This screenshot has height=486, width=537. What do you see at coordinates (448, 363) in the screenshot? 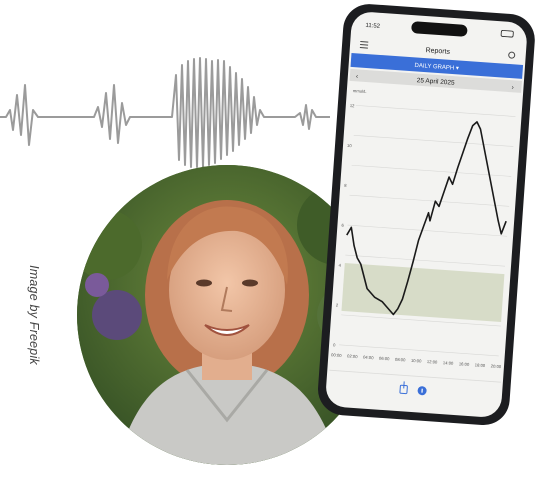
I see `x-tick-label: 14:00` at bounding box center [448, 363].